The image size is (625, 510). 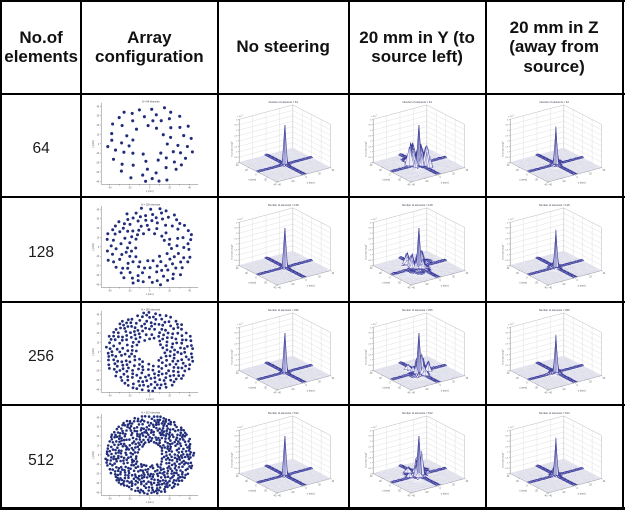 What do you see at coordinates (417, 310) in the screenshot?
I see `svg-text: Number of elements = 256` at bounding box center [417, 310].